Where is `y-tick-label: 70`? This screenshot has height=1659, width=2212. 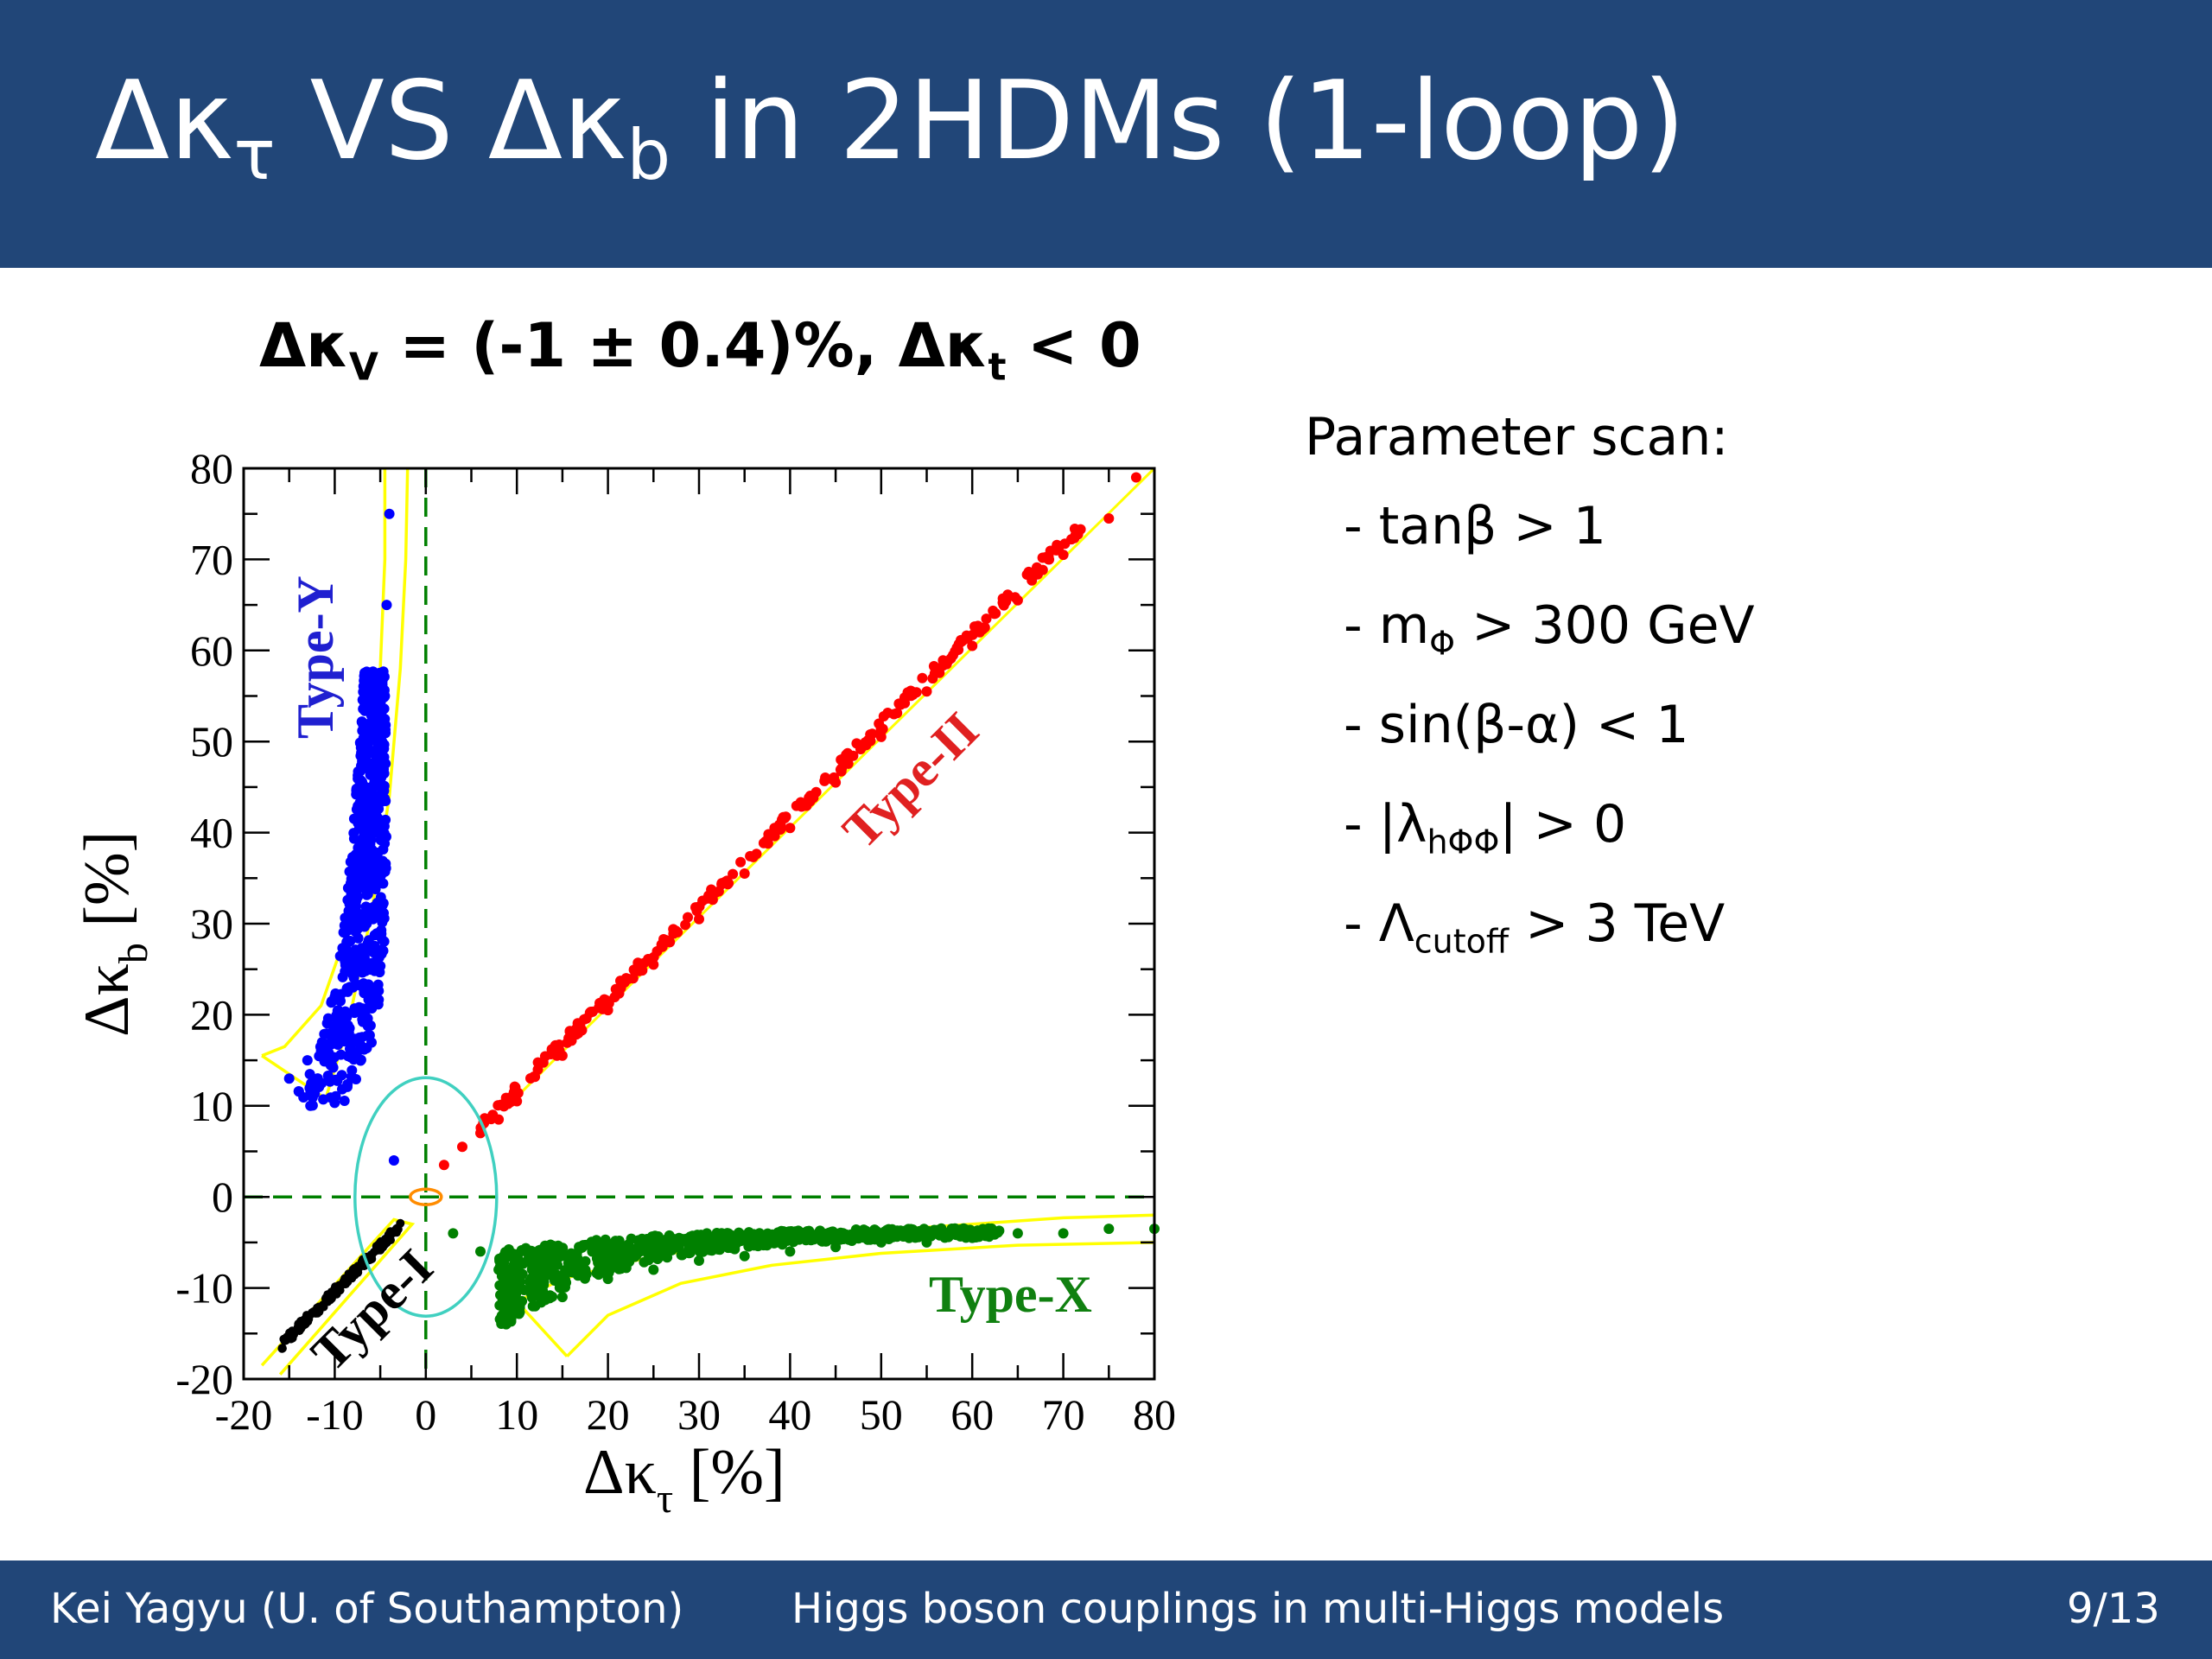
y-tick-label: 70 is located at coordinates (211, 559).